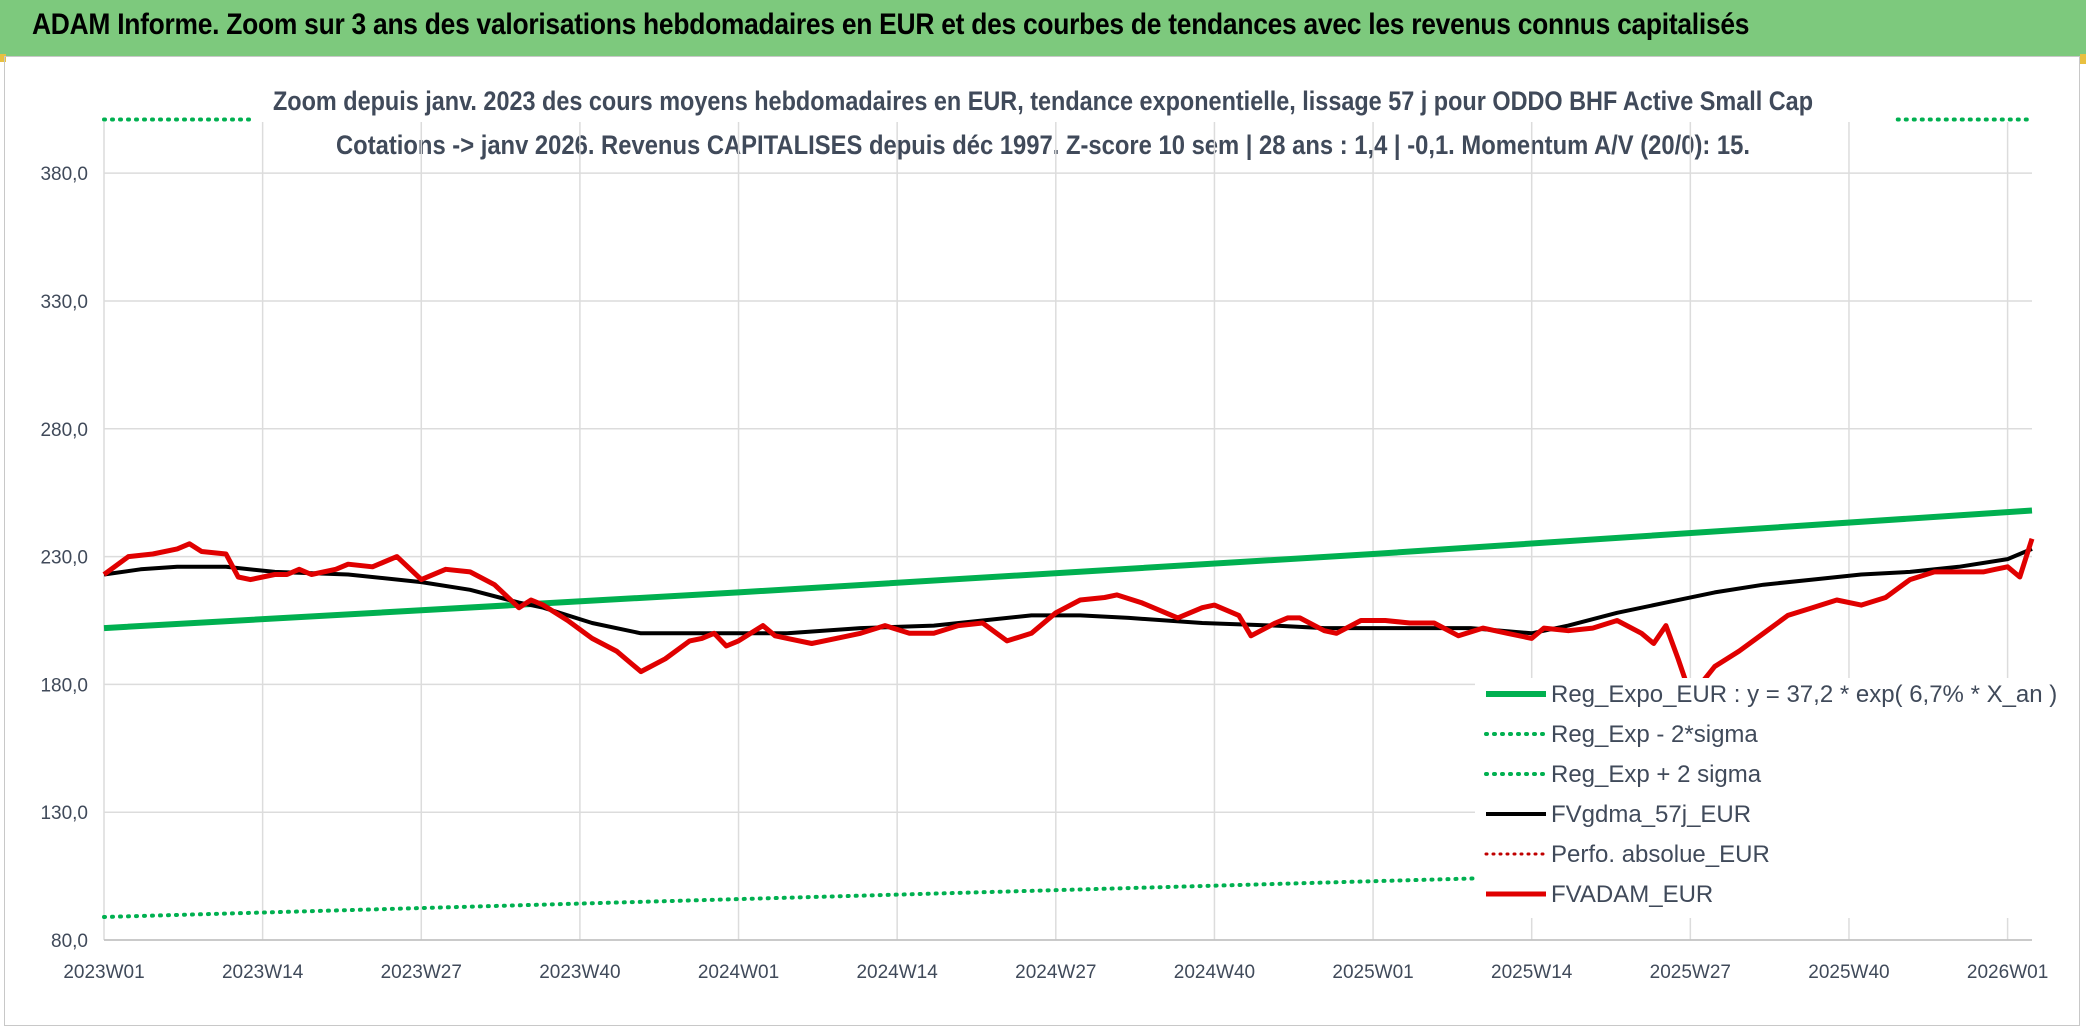 This screenshot has height=1031, width=2086. Describe the element at coordinates (1055, 972) in the screenshot. I see `x-tick-label: 2024W27` at that location.